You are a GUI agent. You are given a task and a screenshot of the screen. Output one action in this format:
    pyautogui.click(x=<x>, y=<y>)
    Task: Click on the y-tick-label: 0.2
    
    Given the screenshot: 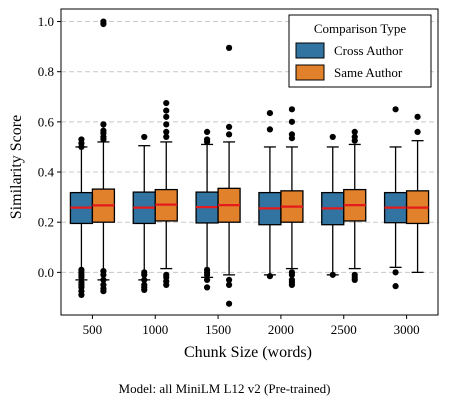 What is the action you would take?
    pyautogui.click(x=46, y=222)
    